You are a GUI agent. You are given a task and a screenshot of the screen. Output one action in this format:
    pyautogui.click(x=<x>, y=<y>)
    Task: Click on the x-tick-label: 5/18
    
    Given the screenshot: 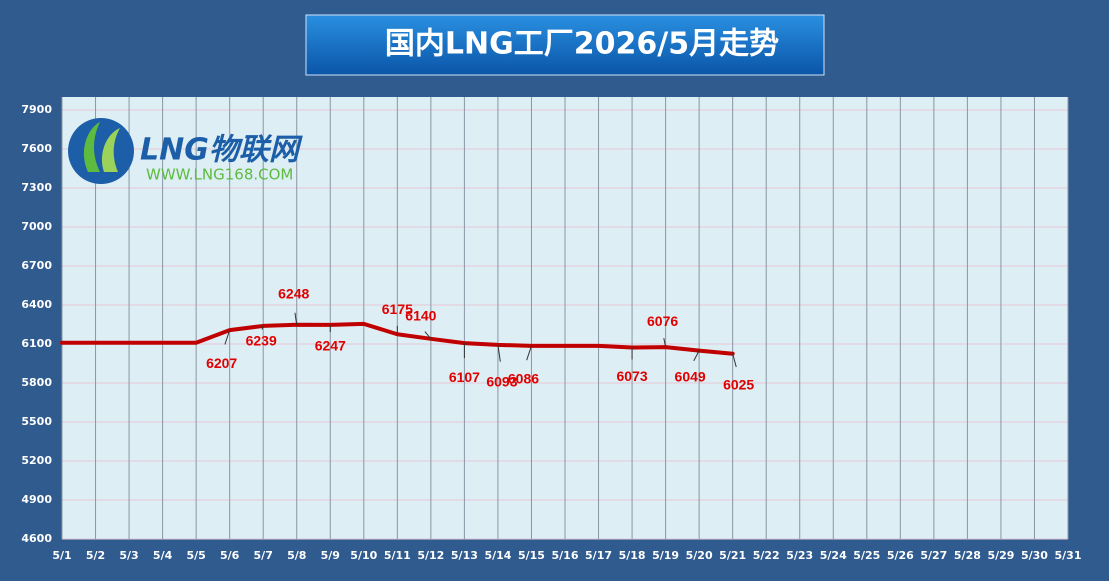 What is the action you would take?
    pyautogui.click(x=632, y=555)
    